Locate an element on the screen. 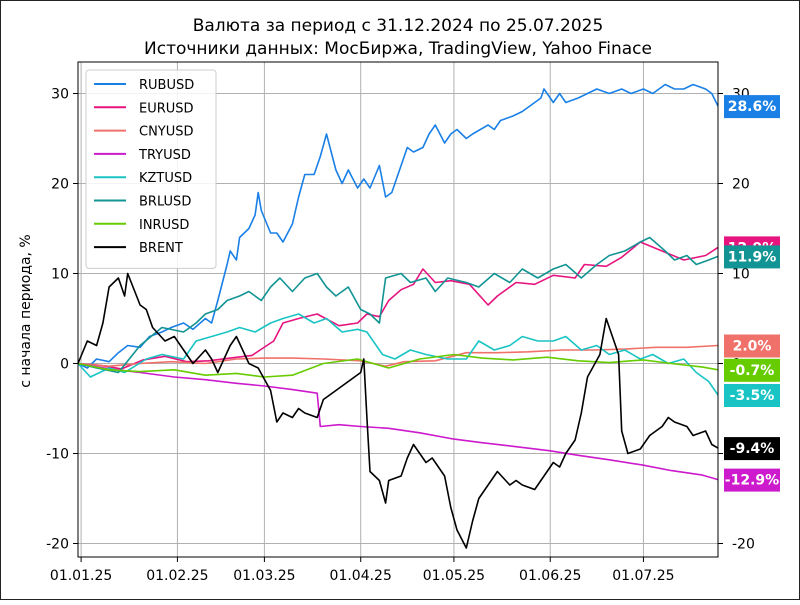 This screenshot has width=800, height=605. legend-label-kztusd: KZTUSD is located at coordinates (165, 178).